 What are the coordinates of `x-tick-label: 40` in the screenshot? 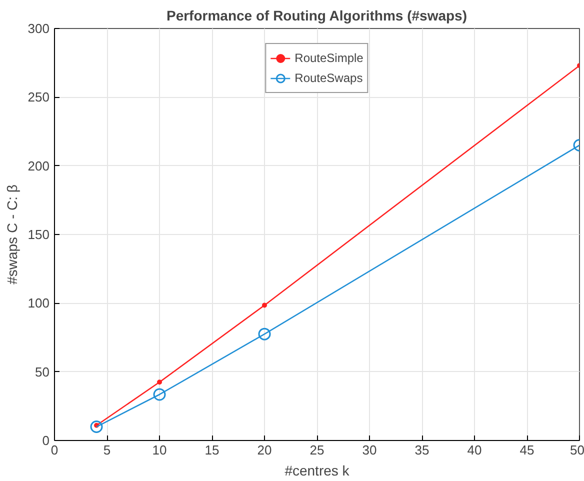 It's located at (474, 450).